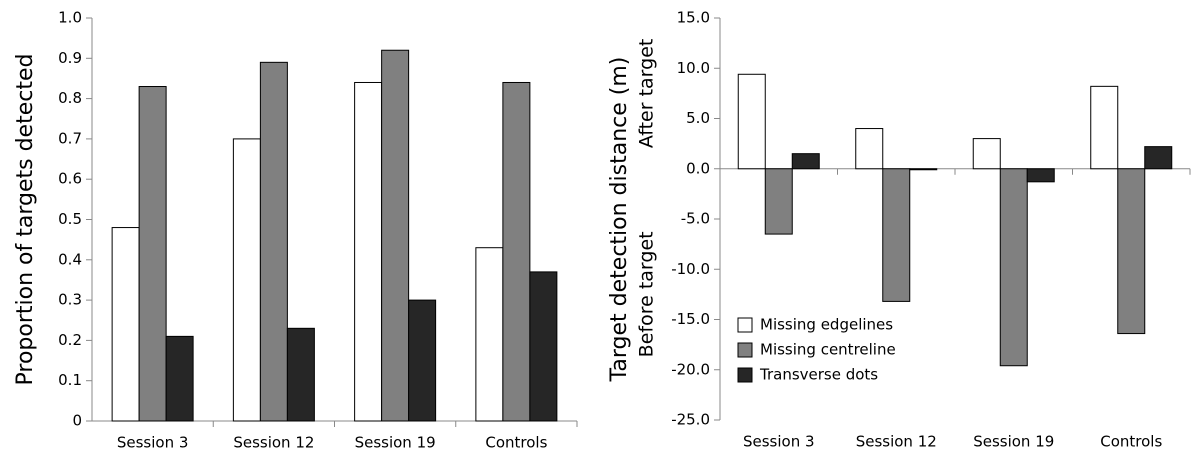 The width and height of the screenshot is (1203, 454). Describe the element at coordinates (25, 220) in the screenshot. I see `y-axis-title: Proportion of targets detected` at that location.